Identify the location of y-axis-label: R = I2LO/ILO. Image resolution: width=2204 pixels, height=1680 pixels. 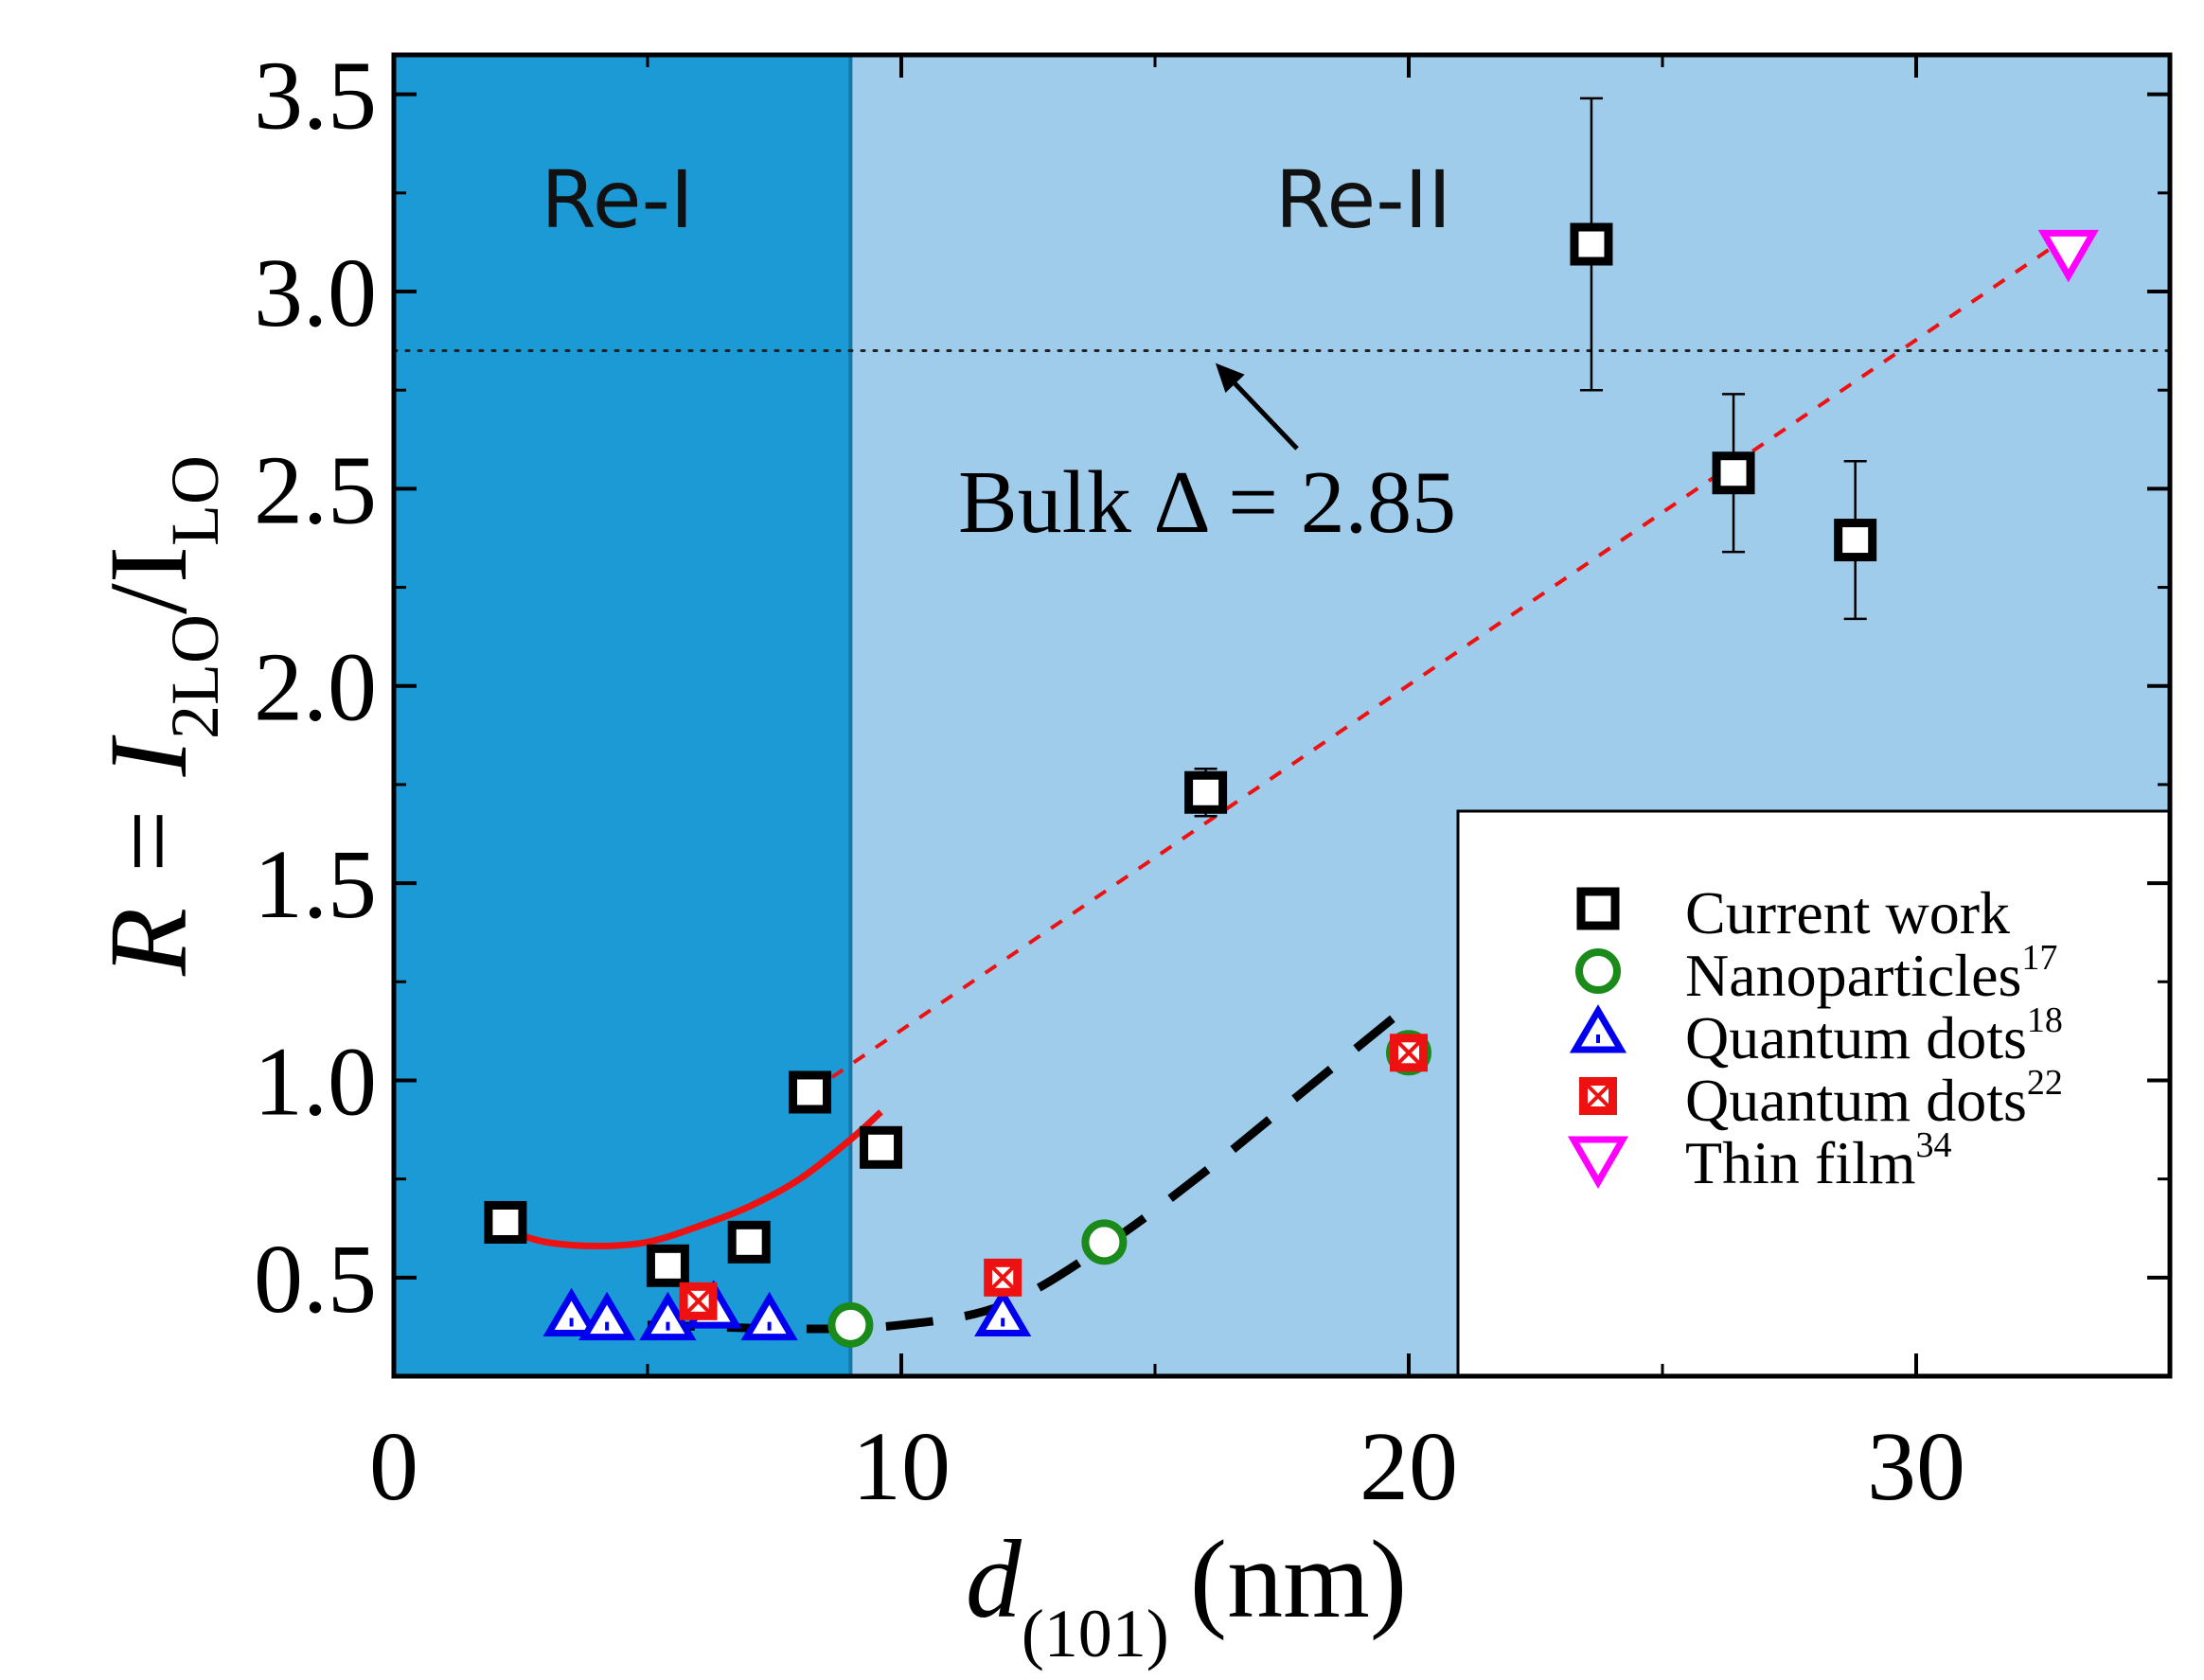
(159, 716).